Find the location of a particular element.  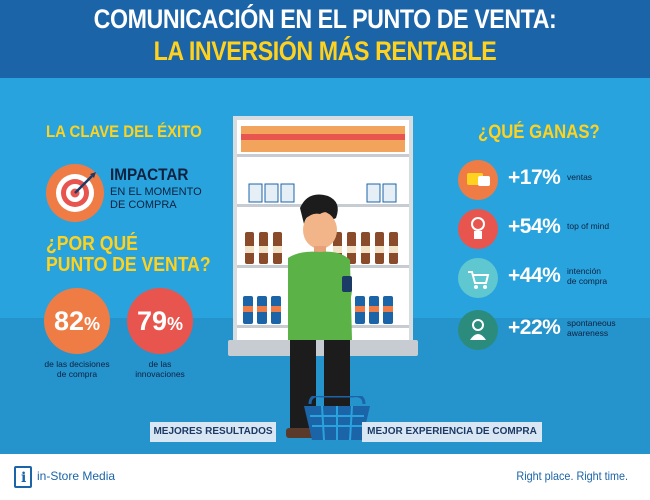

gain-label-line: de compra is located at coordinates (587, 281).